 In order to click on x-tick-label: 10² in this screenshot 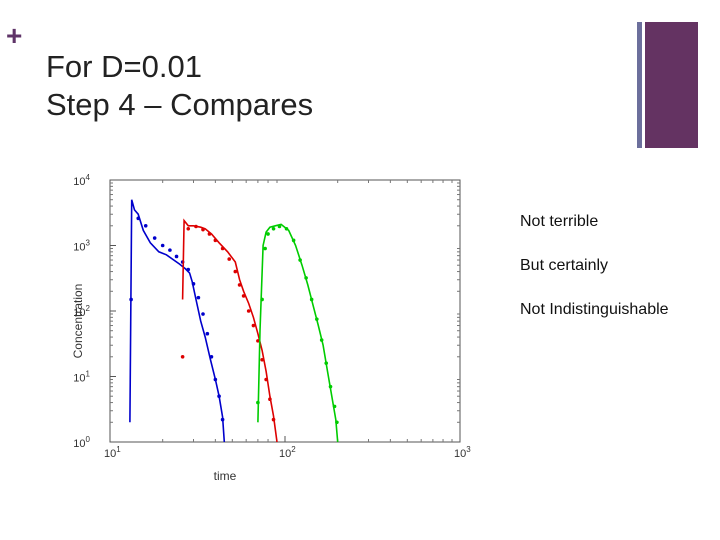, I will do `click(287, 452)`.